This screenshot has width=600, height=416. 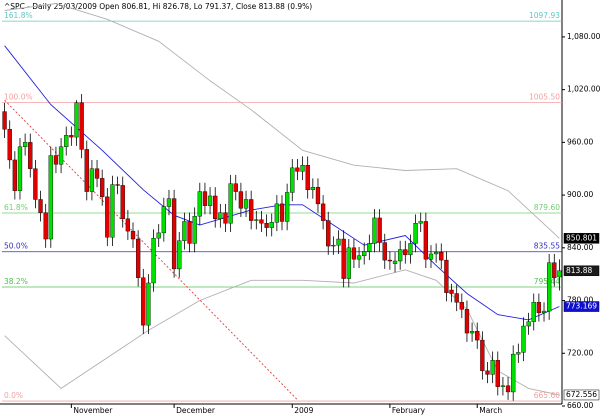 I want to click on y-tick-label: 900.00, so click(x=580, y=194).